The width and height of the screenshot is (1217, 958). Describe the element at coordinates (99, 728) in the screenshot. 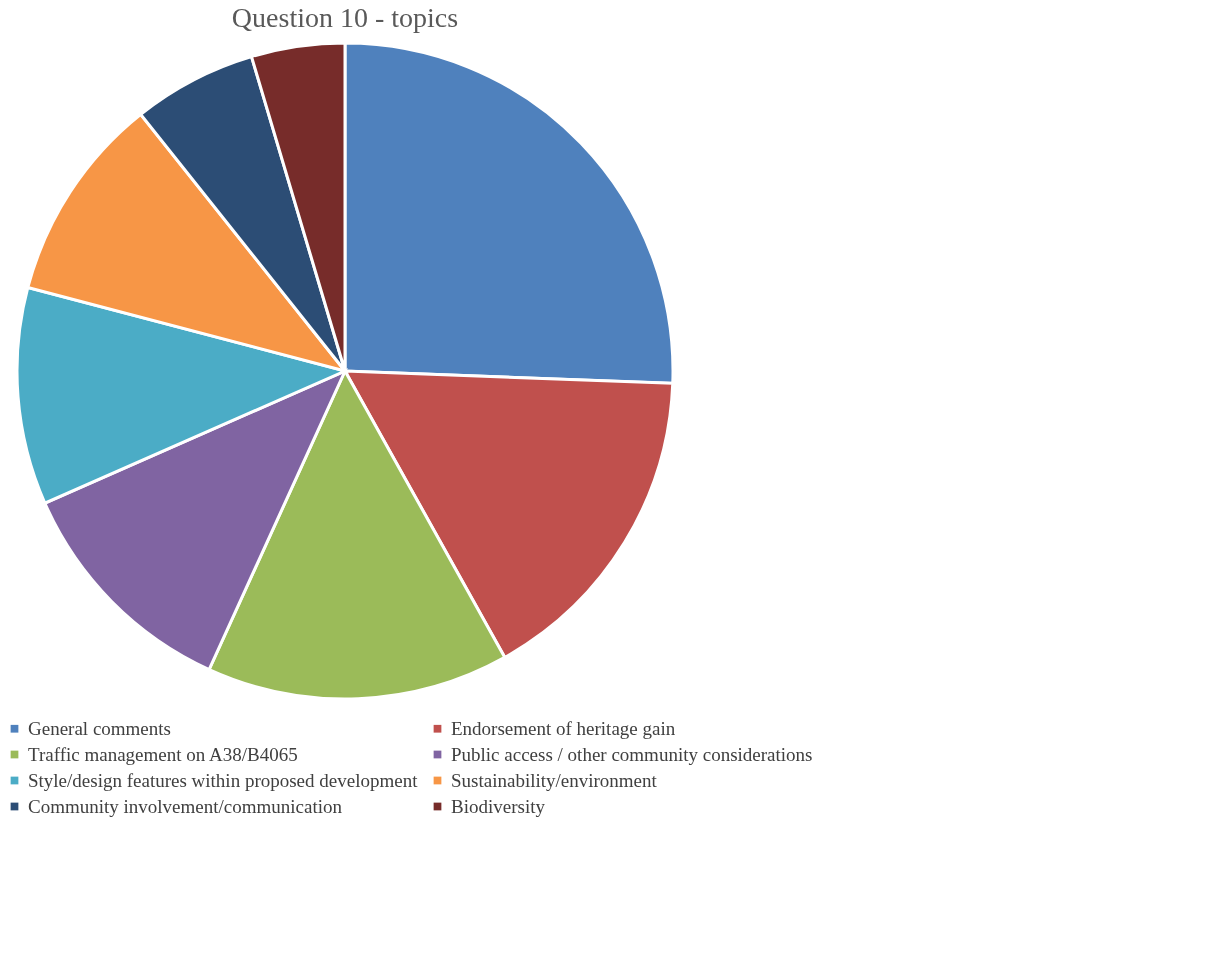

I see `legend-label: General comments` at that location.